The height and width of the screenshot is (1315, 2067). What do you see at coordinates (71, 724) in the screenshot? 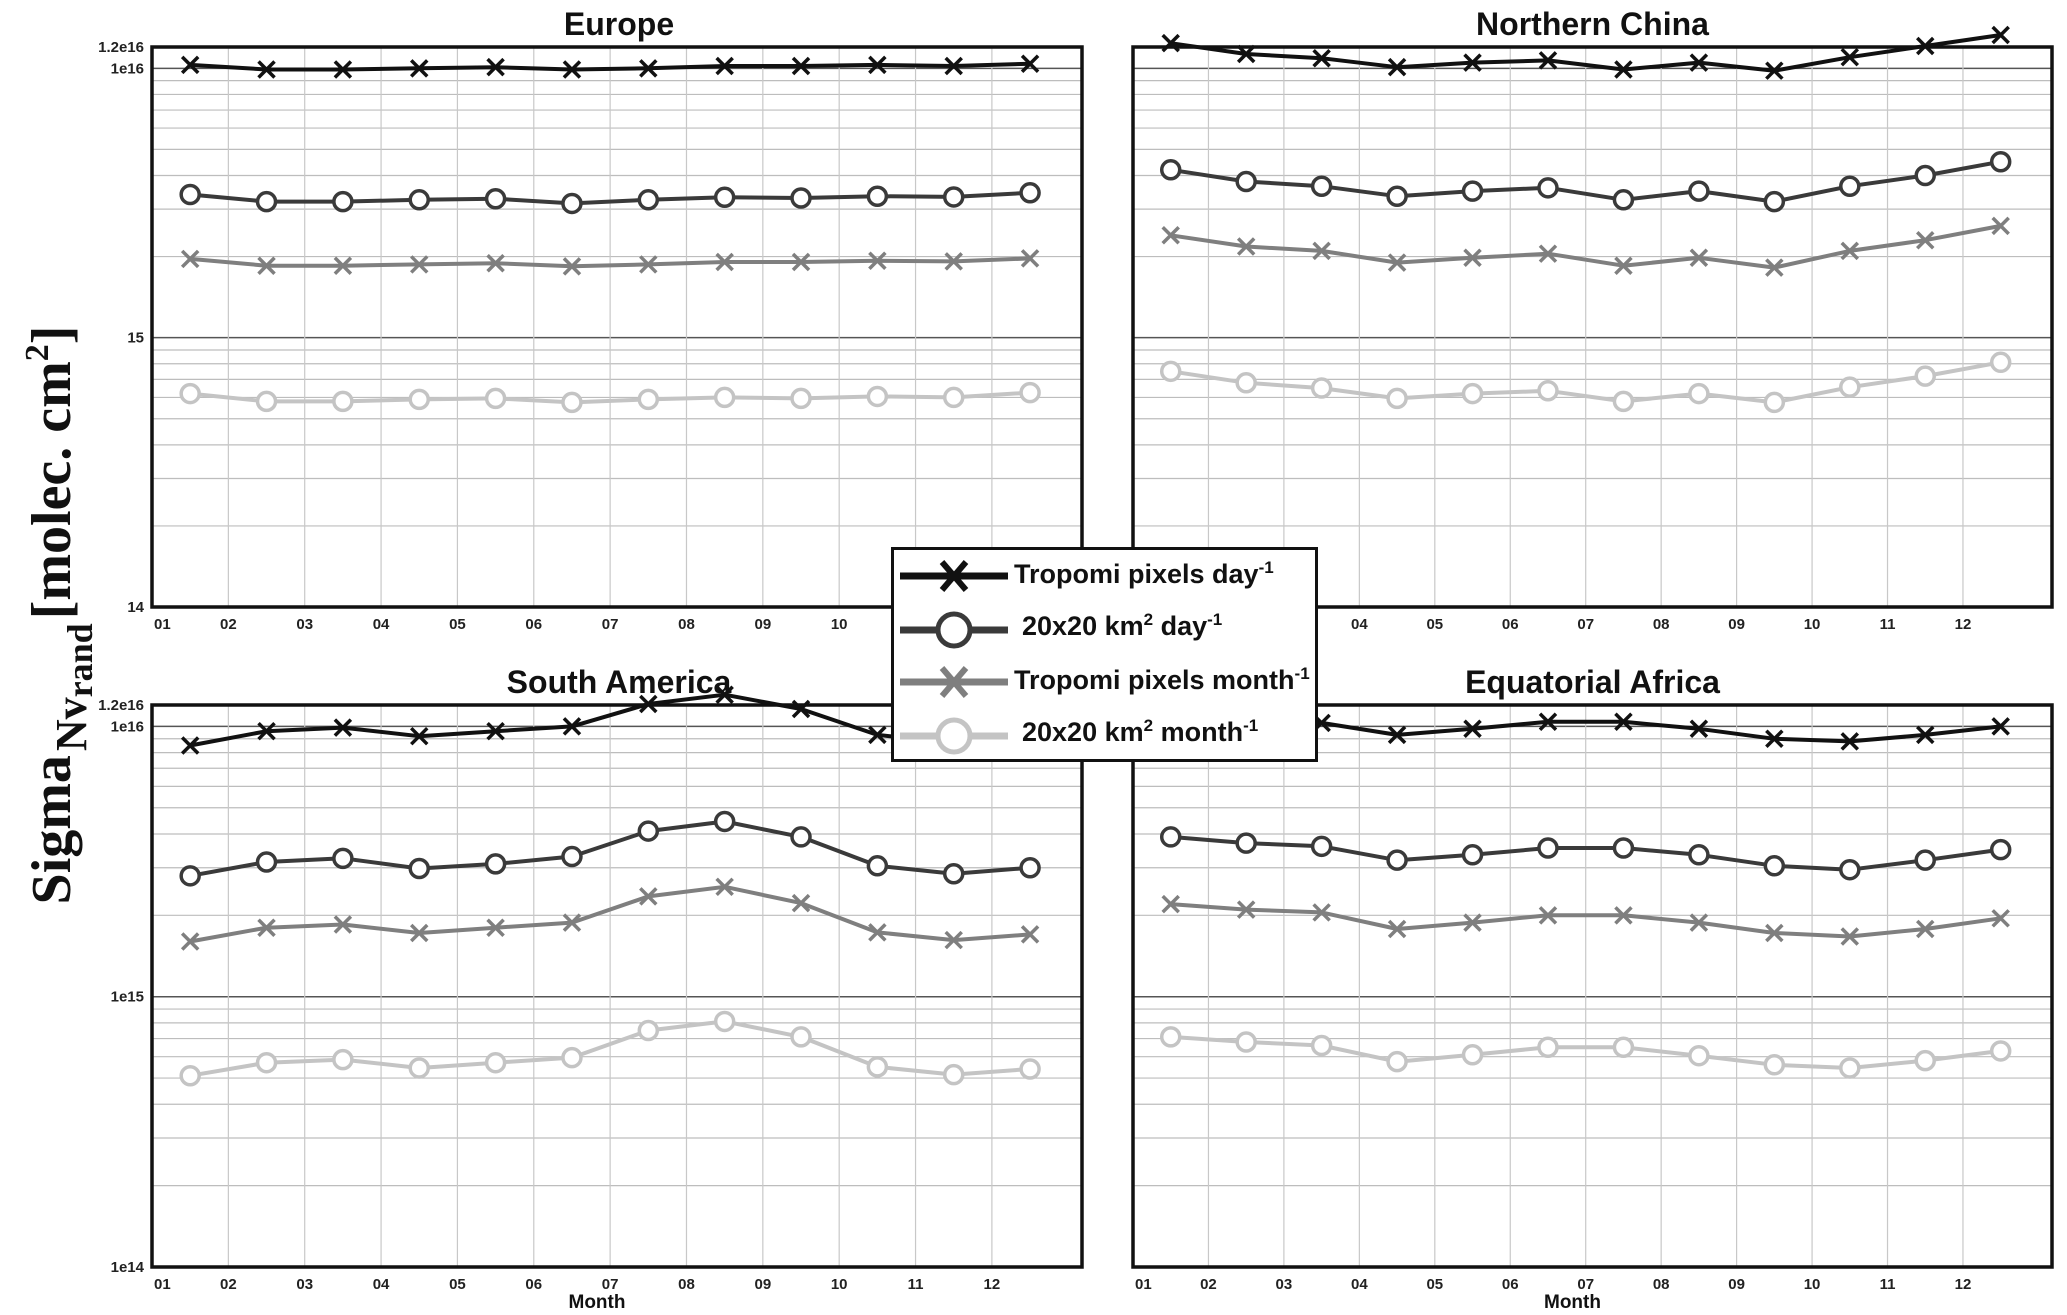
I see `y-axis-label-sub: Nv` at bounding box center [71, 724].